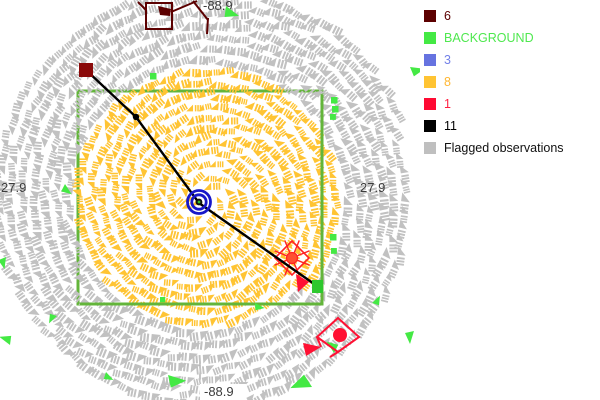 This screenshot has width=600, height=400. Describe the element at coordinates (447, 16) in the screenshot. I see `legend-item-label: 6` at that location.